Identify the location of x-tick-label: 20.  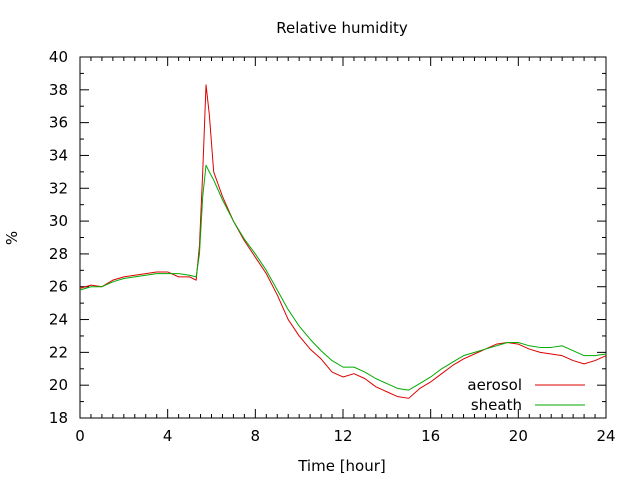
(518, 436).